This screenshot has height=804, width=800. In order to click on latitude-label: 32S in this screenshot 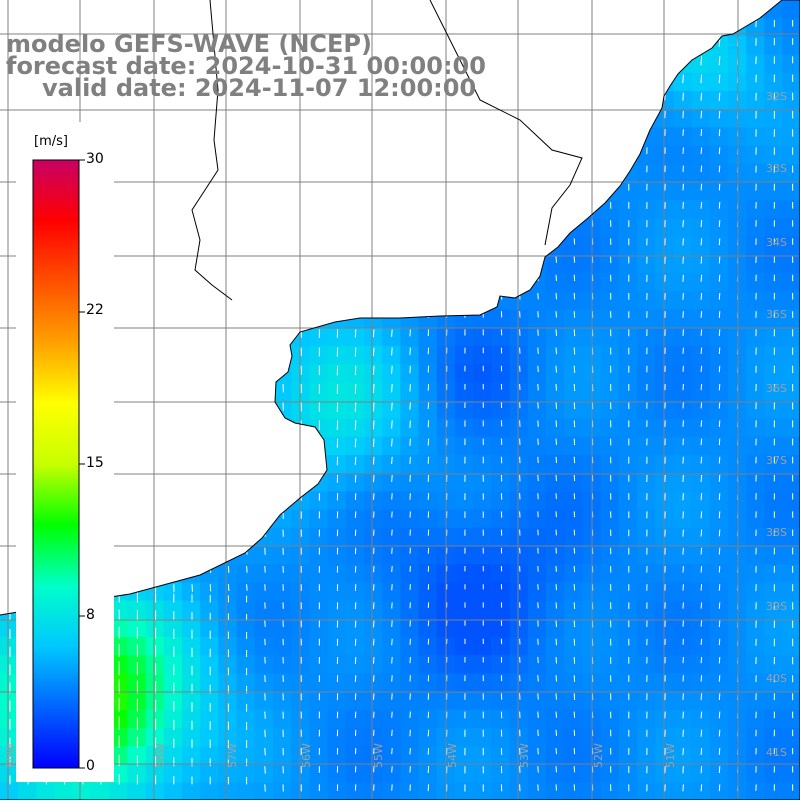, I will do `click(776, 96)`.